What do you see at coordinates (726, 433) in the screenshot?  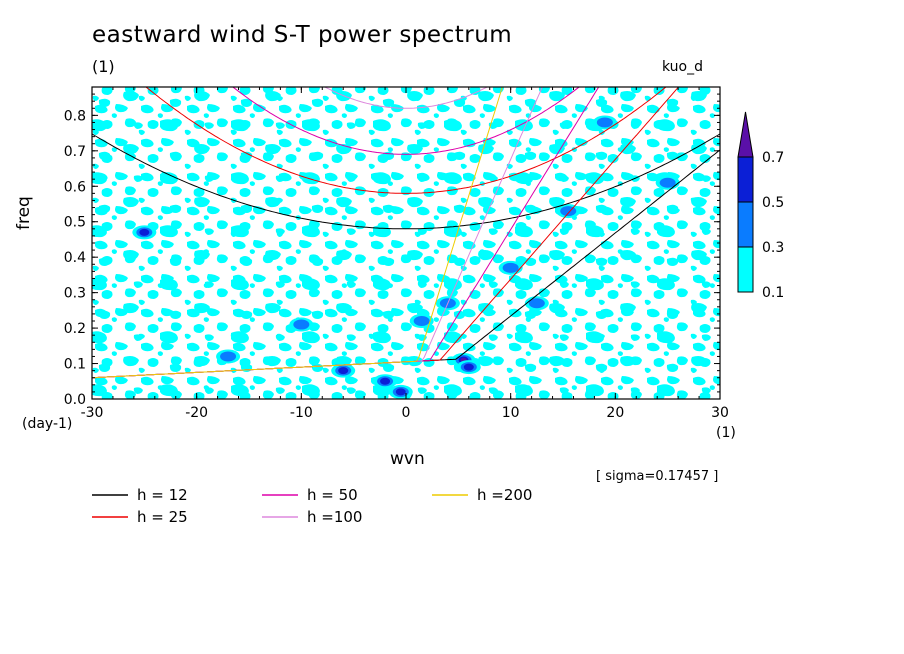 I see `x-axis-unit: (1)` at bounding box center [726, 433].